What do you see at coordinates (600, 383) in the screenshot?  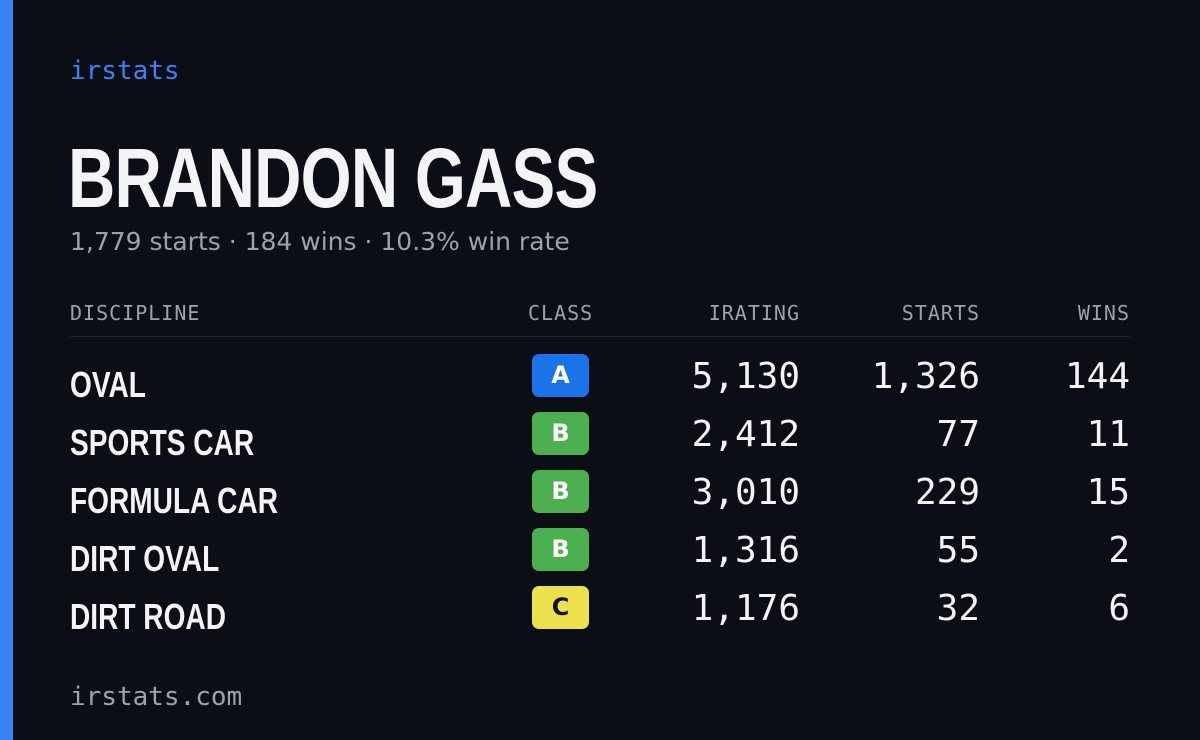 I see `table-row: OVAL A 5,130 1,326 144` at bounding box center [600, 383].